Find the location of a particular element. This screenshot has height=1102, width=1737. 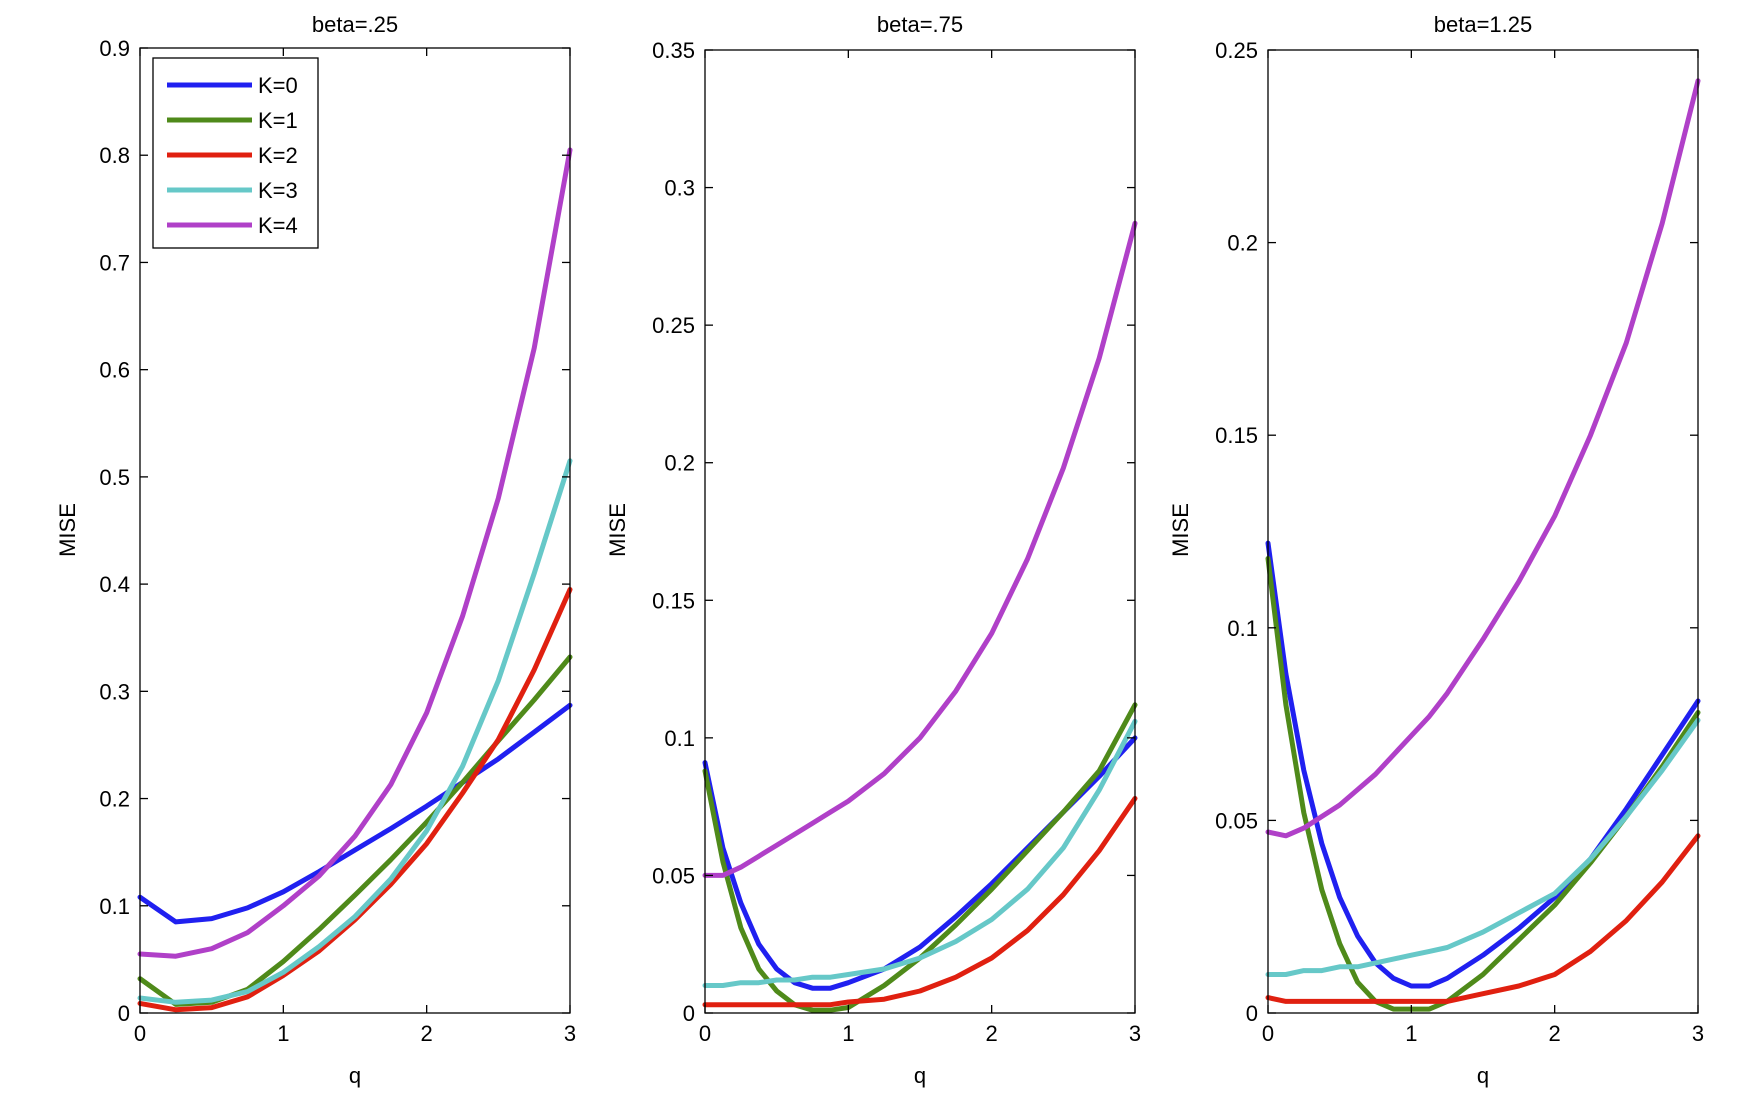

series-line-k4 is located at coordinates (920, 549).